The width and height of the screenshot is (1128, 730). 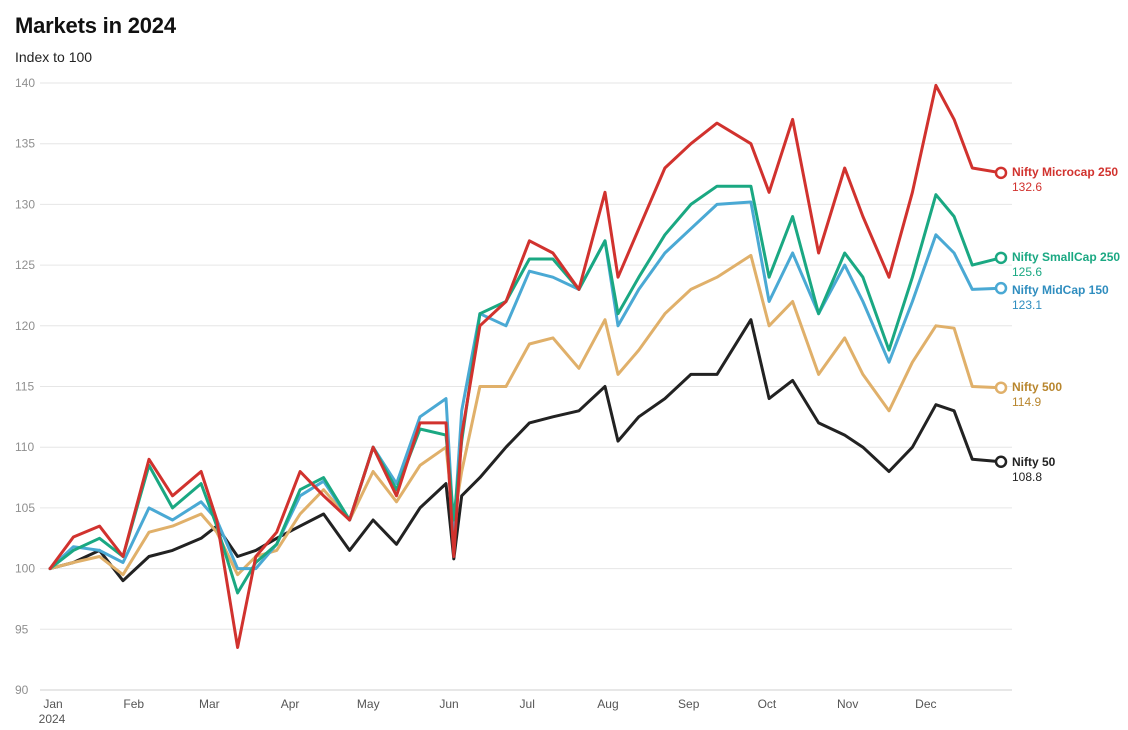 What do you see at coordinates (925, 704) in the screenshot?
I see `x-tick-label: Dec` at bounding box center [925, 704].